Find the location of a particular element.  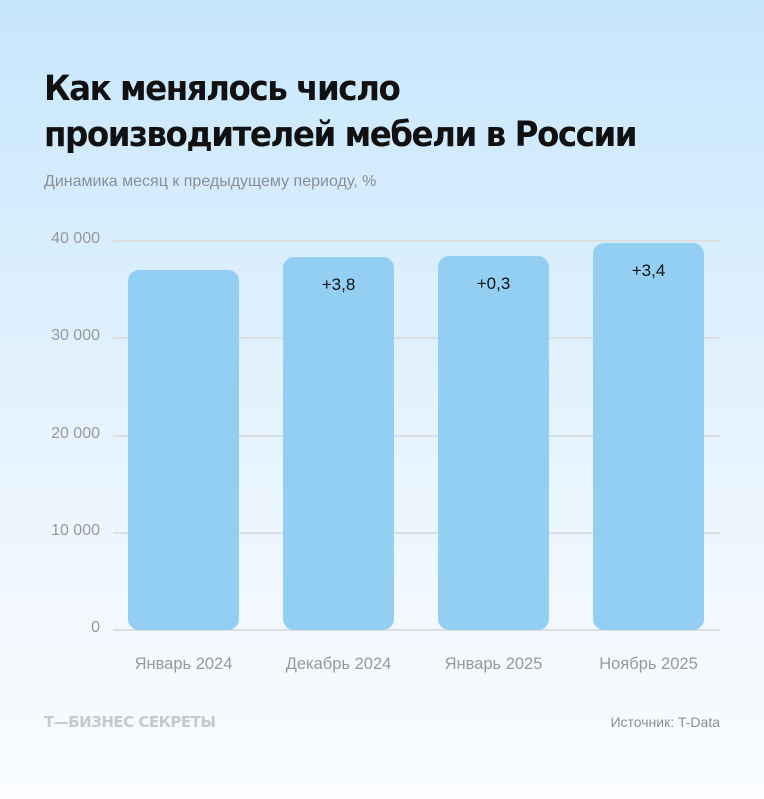

brand-logo: Т—БИЗНЕС СЕКРЕТЫ is located at coordinates (130, 722).